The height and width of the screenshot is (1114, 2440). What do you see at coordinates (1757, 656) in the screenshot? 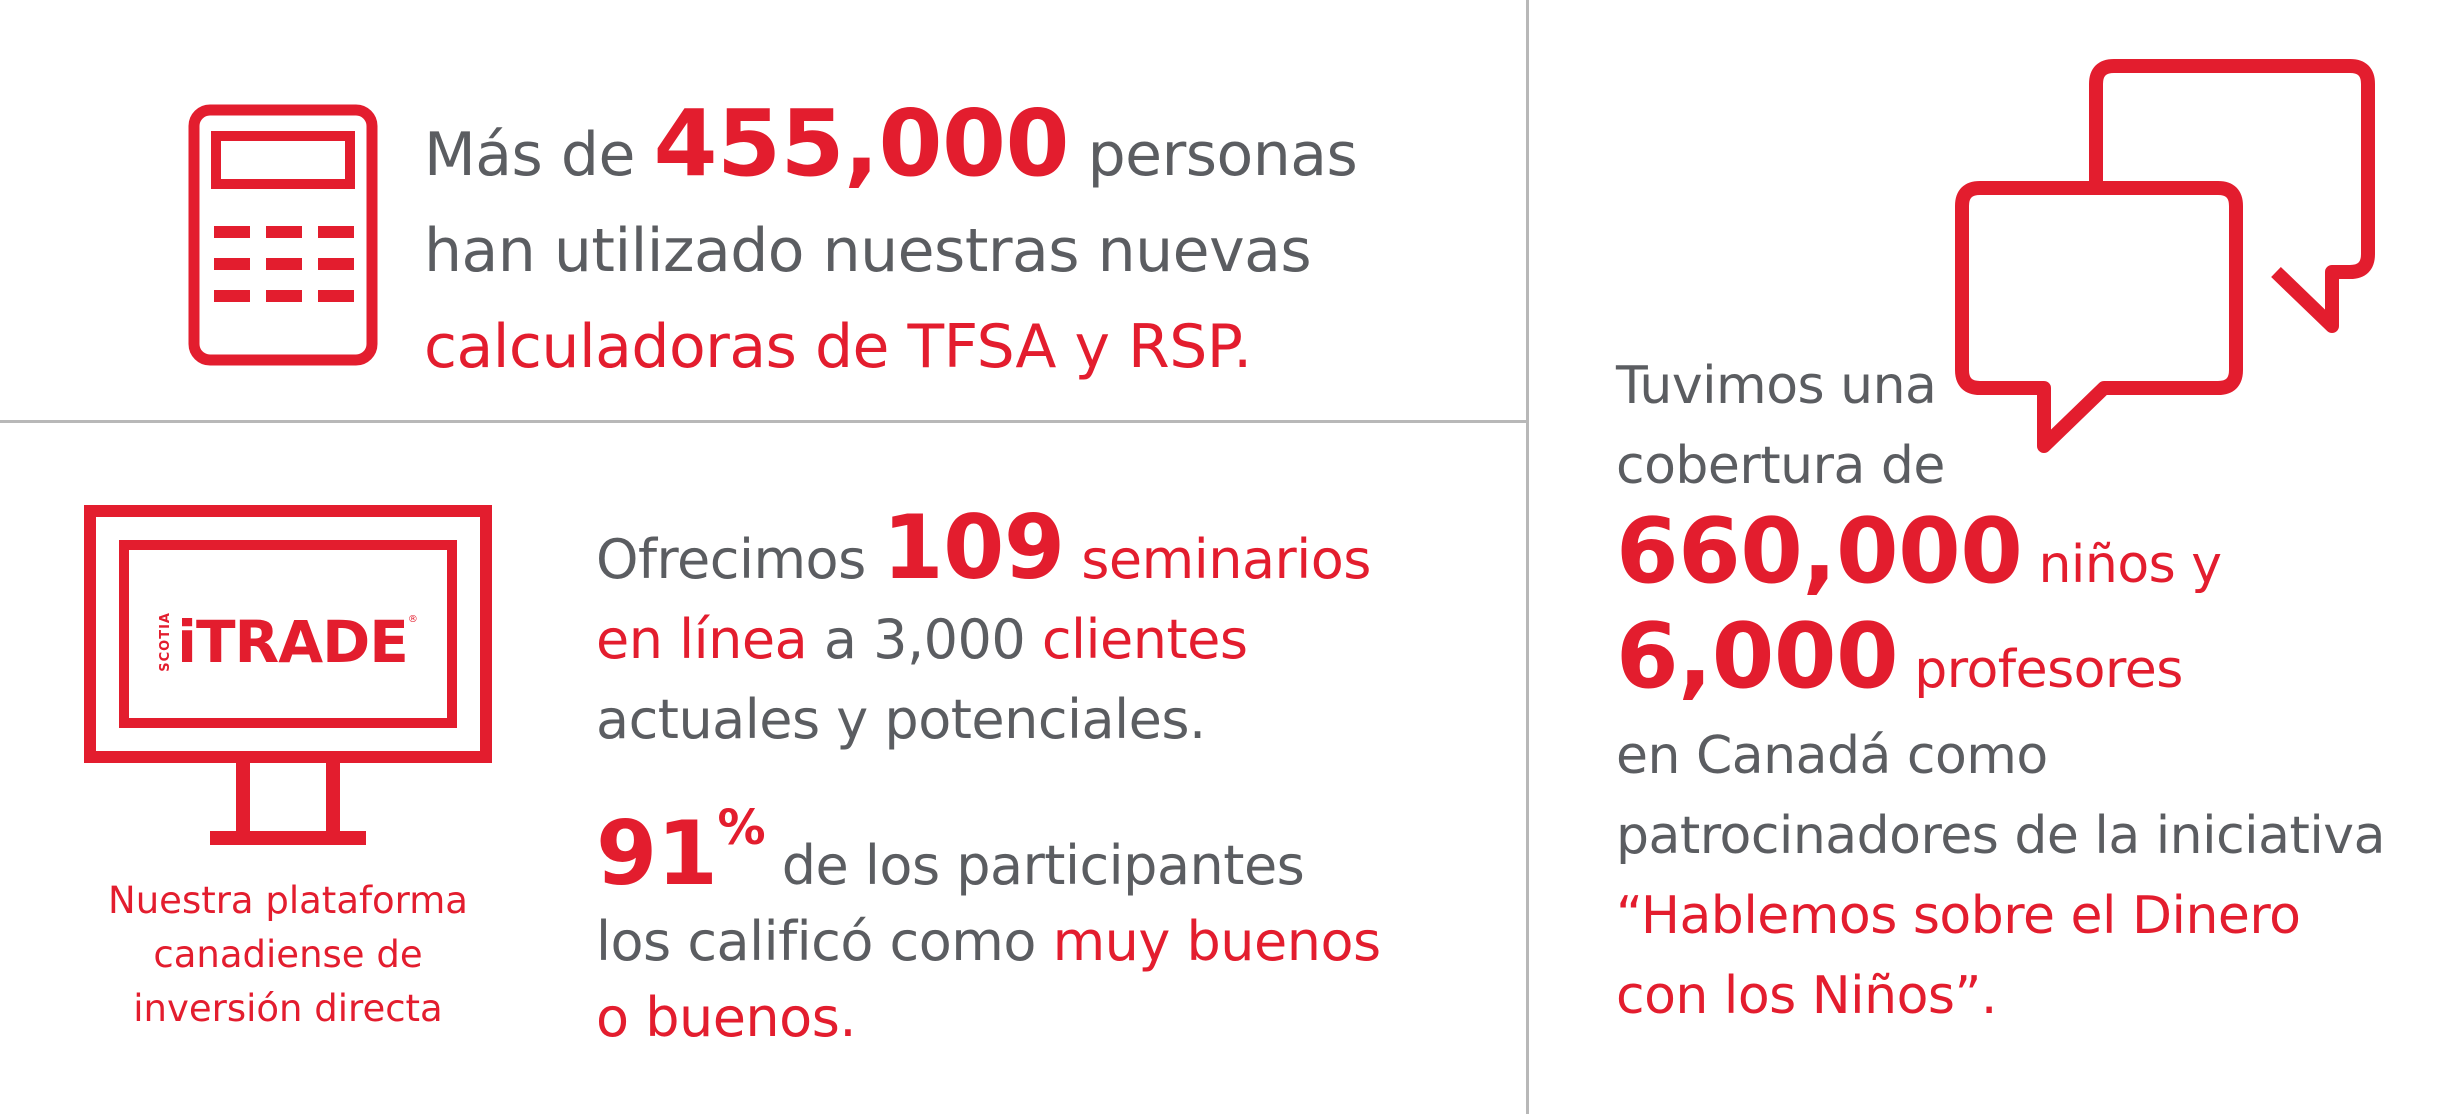
I see `coverage-number2: 6,000` at bounding box center [1757, 656].